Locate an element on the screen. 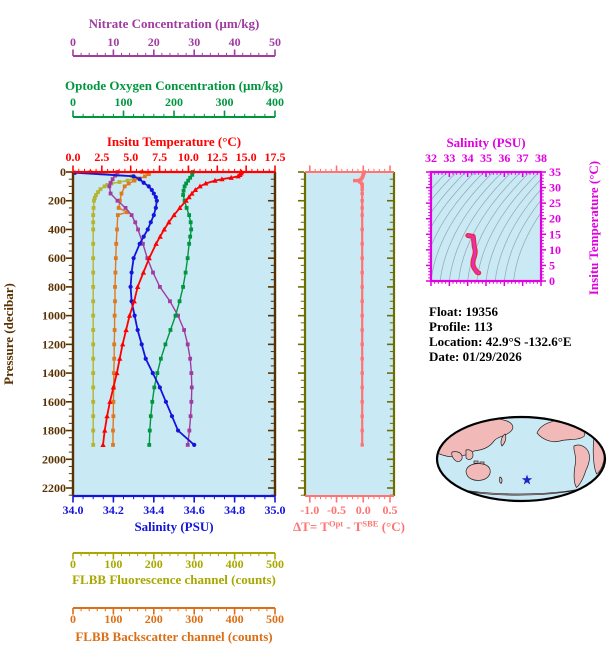 This screenshot has width=609, height=663. ts-temperature-tick-label: 0 is located at coordinates (552, 281).